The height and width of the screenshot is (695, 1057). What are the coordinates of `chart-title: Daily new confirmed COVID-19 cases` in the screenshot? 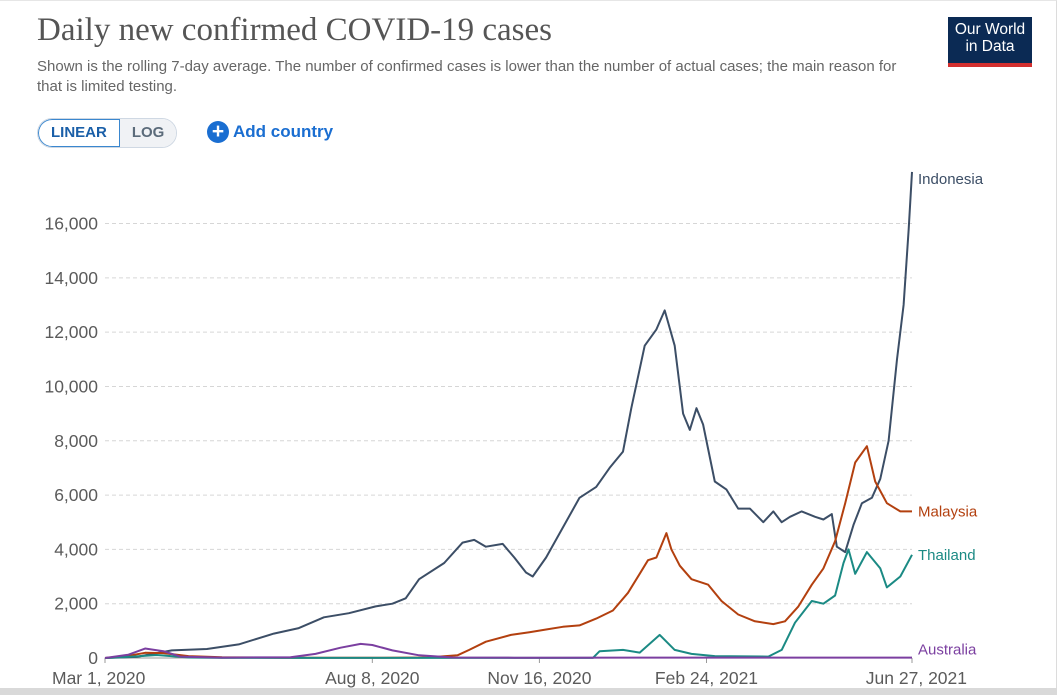 It's located at (295, 30).